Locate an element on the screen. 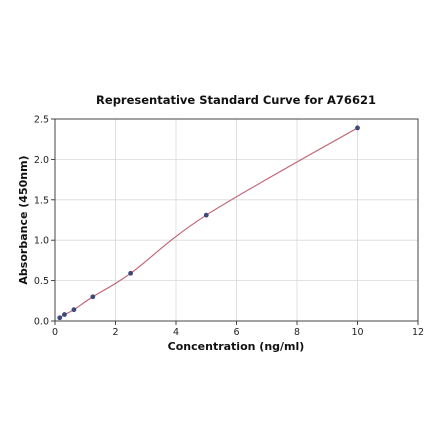 Image resolution: width=440 pixels, height=441 pixels. x-tick-label: 6 is located at coordinates (236, 332).